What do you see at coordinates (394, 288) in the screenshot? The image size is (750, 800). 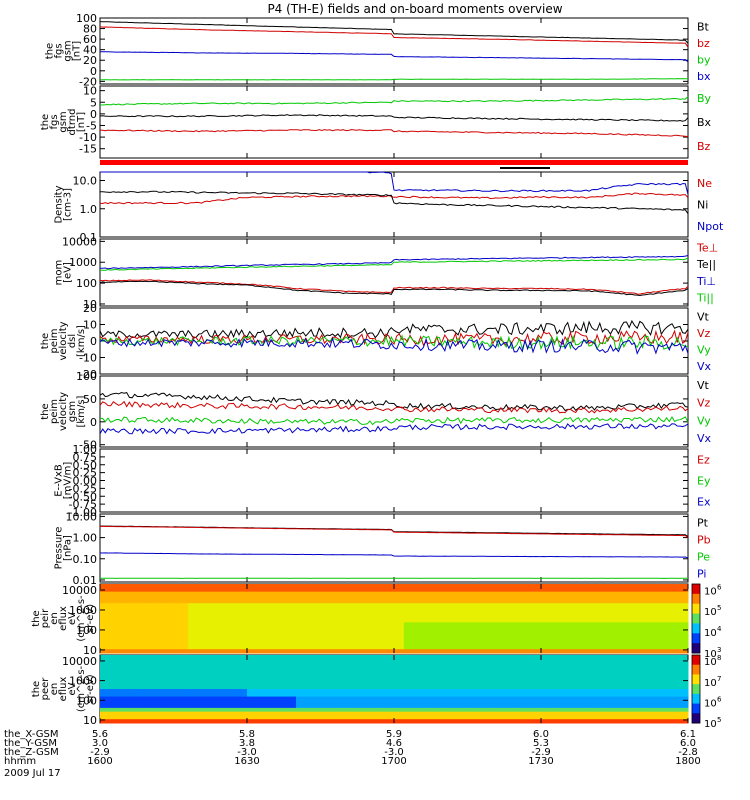 I see `series-line-te` at bounding box center [394, 288].